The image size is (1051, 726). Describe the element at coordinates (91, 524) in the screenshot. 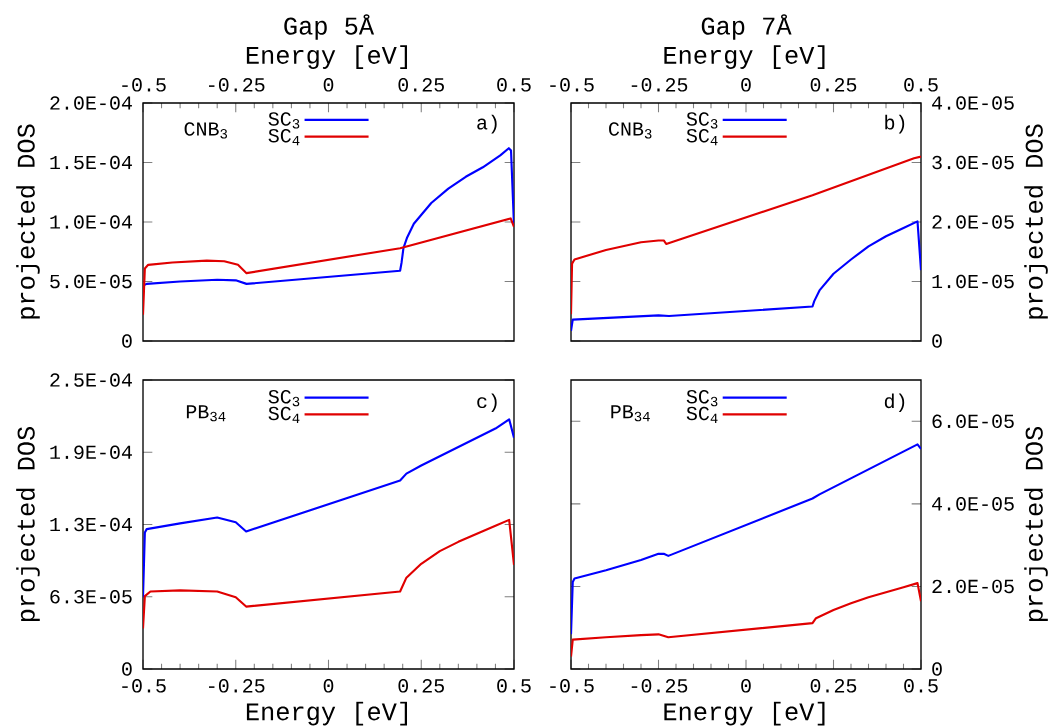

I see `y-tick-label: 1.3E-04` at that location.